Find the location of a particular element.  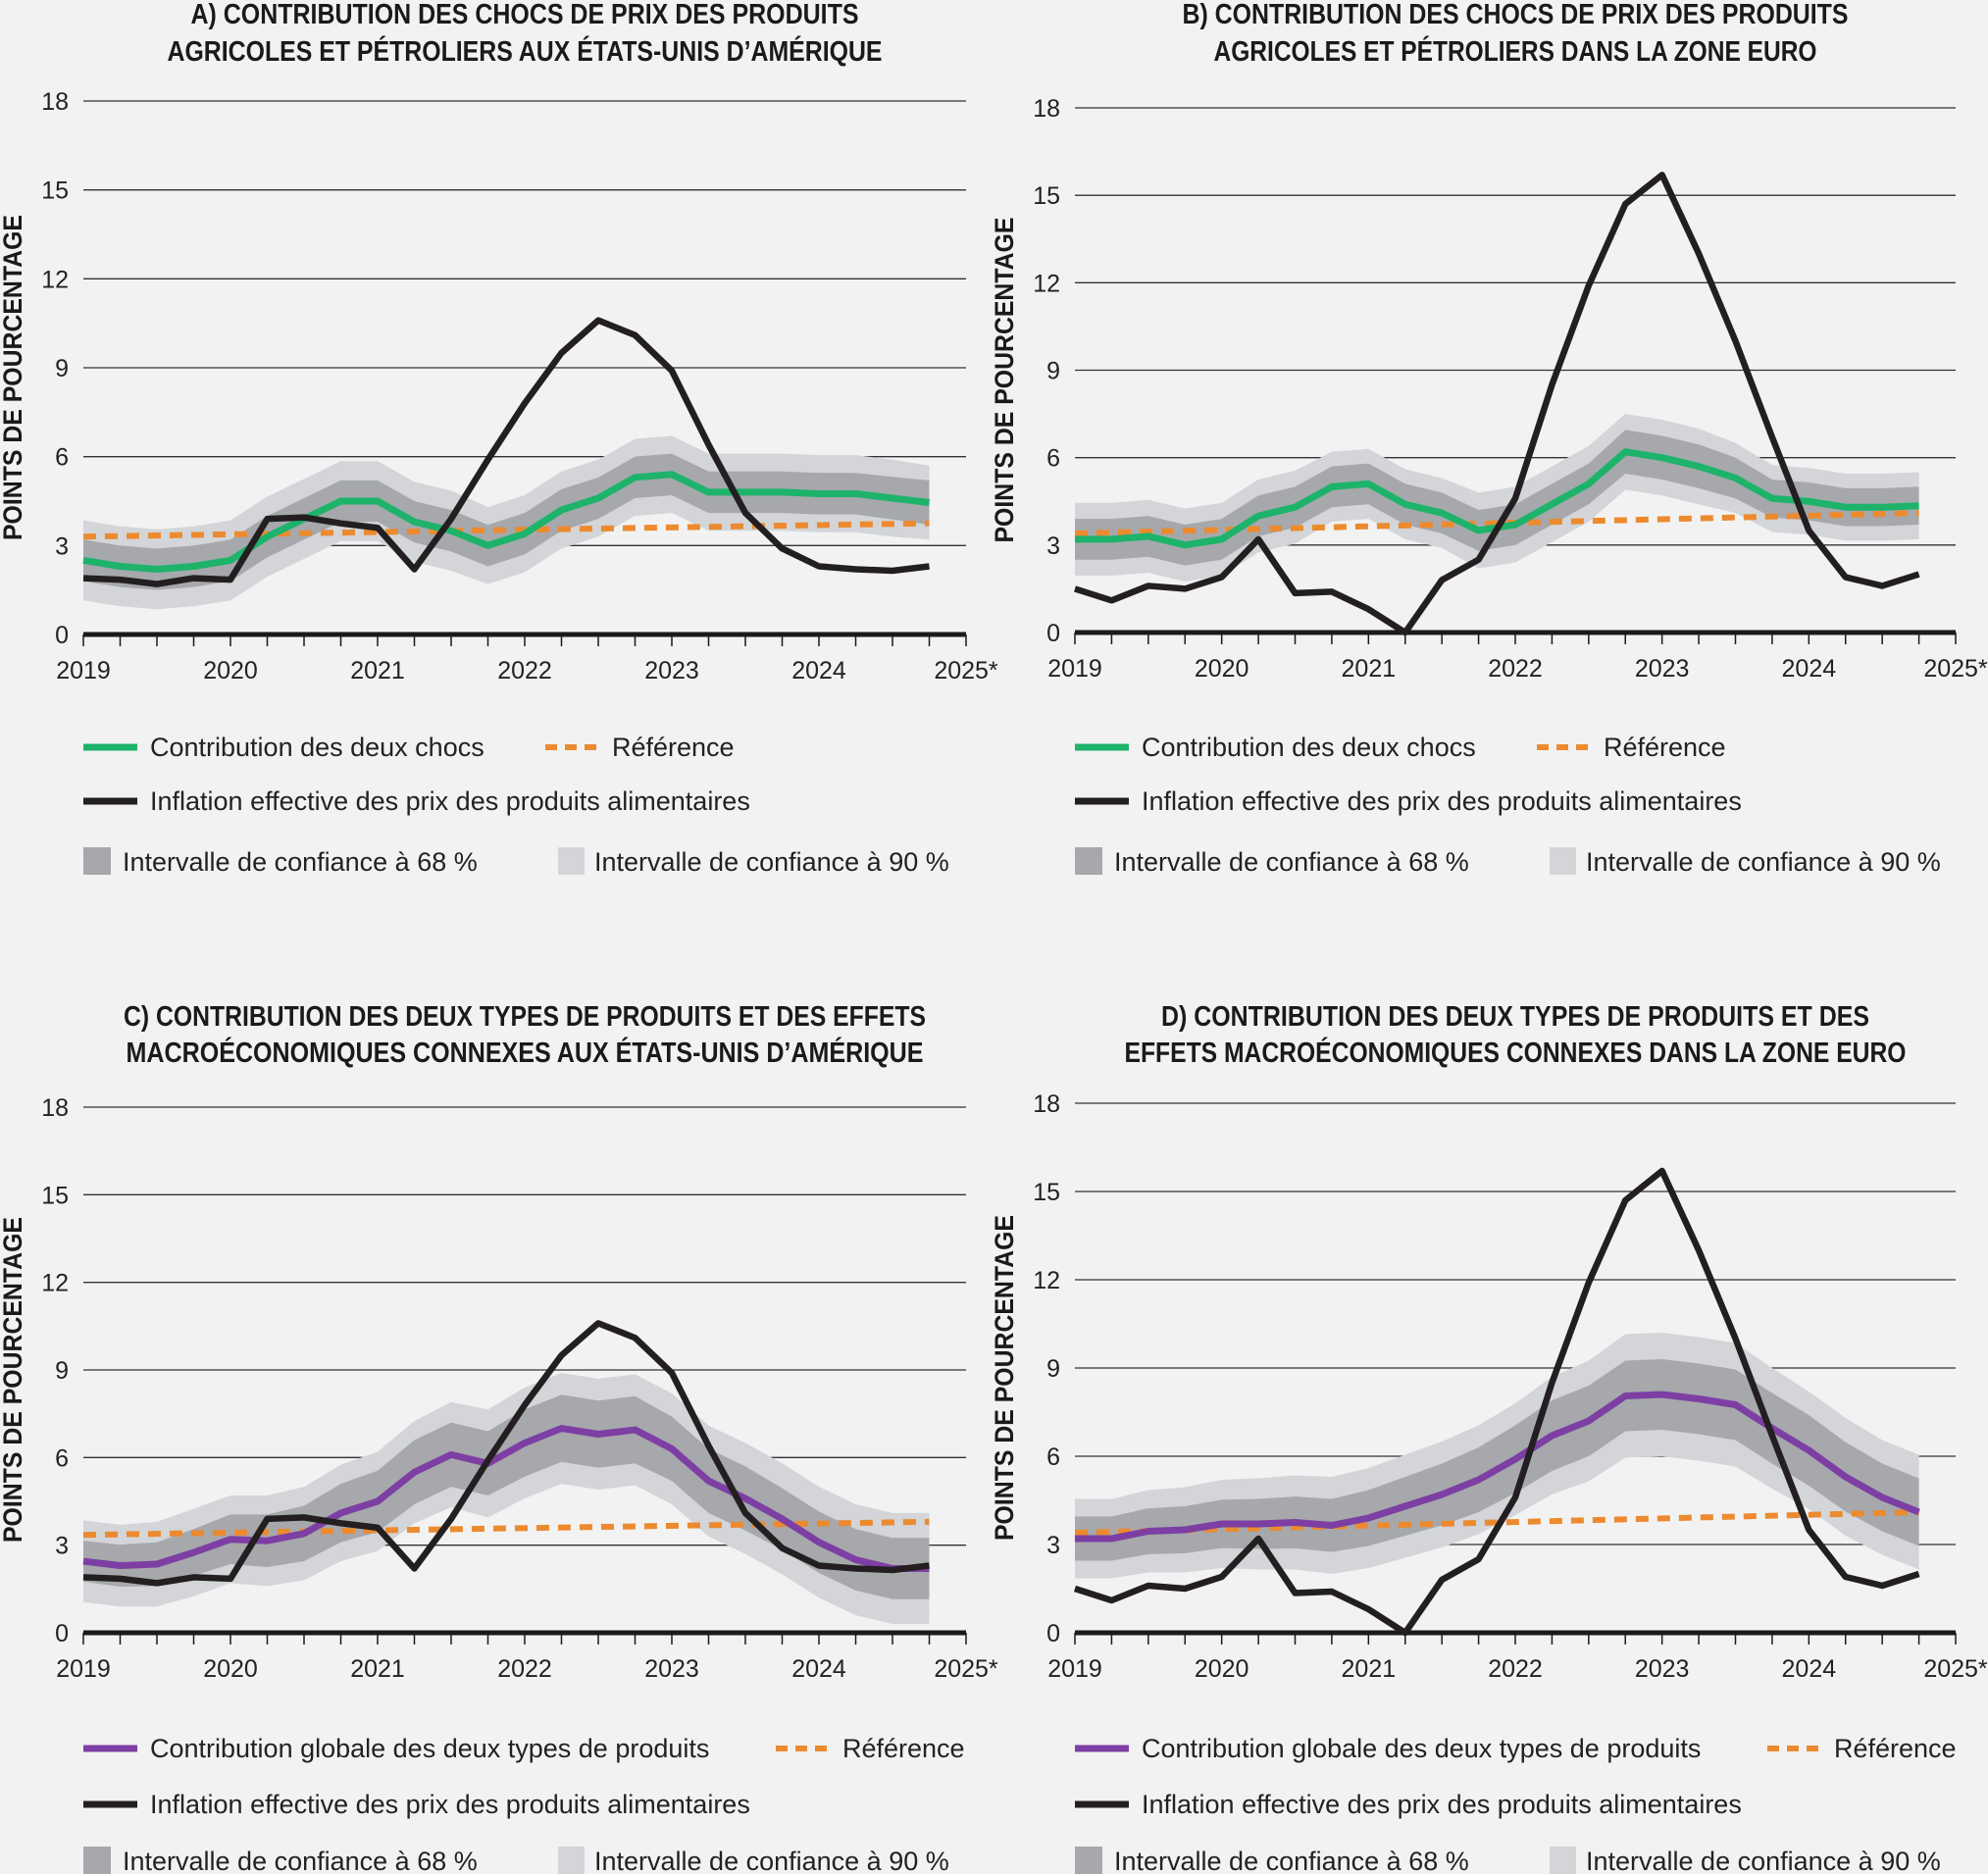

ci90-band is located at coordinates (506, 1498).